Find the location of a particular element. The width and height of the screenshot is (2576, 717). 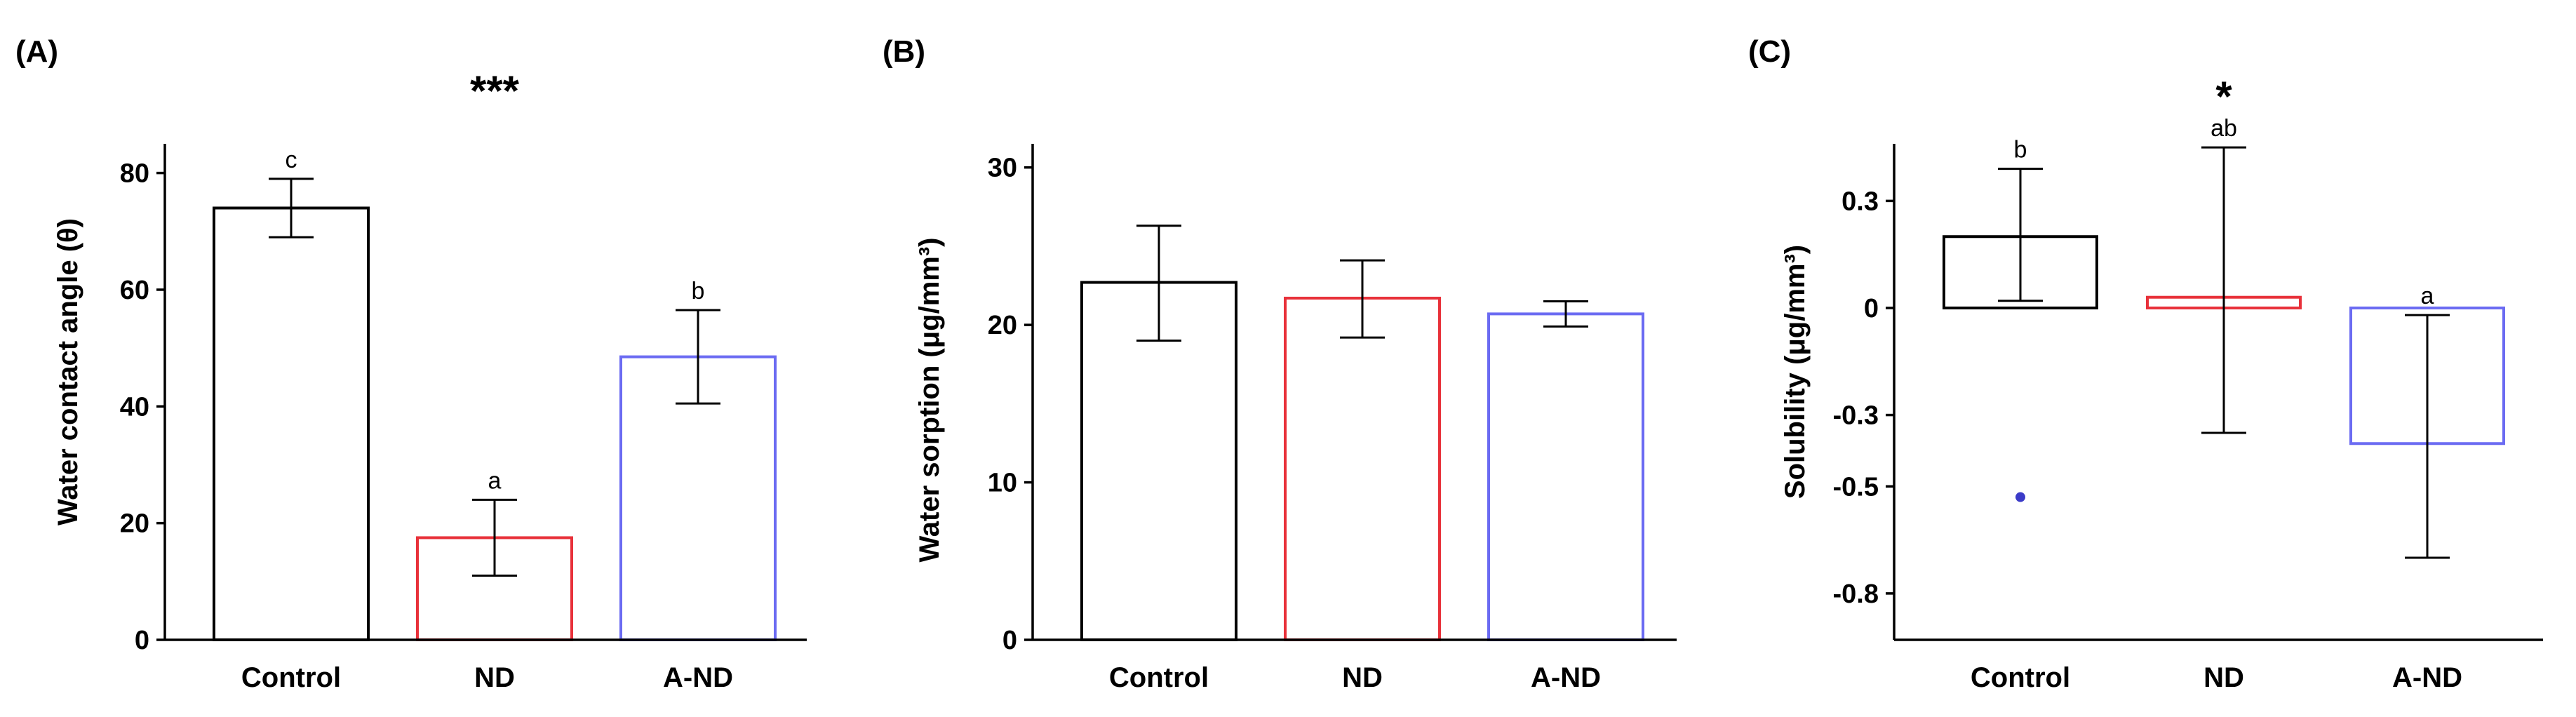

y-tick-label: -0.3 is located at coordinates (1856, 416).